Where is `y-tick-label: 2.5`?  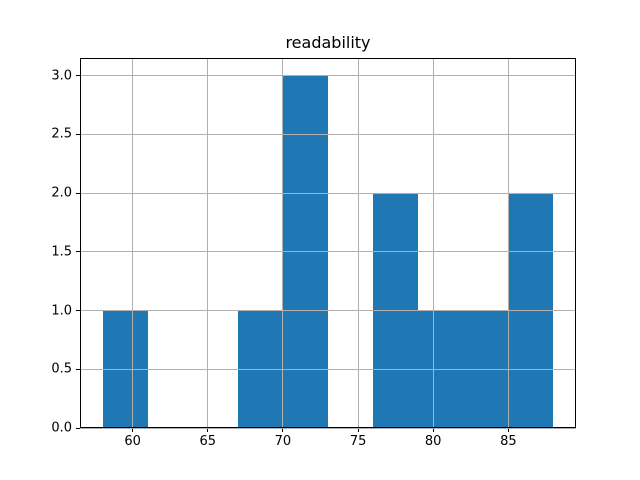
y-tick-label: 2.5 is located at coordinates (61, 134).